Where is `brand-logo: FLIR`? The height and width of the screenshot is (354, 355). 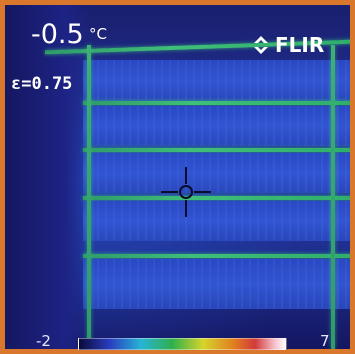 brand-logo: FLIR is located at coordinates (288, 45).